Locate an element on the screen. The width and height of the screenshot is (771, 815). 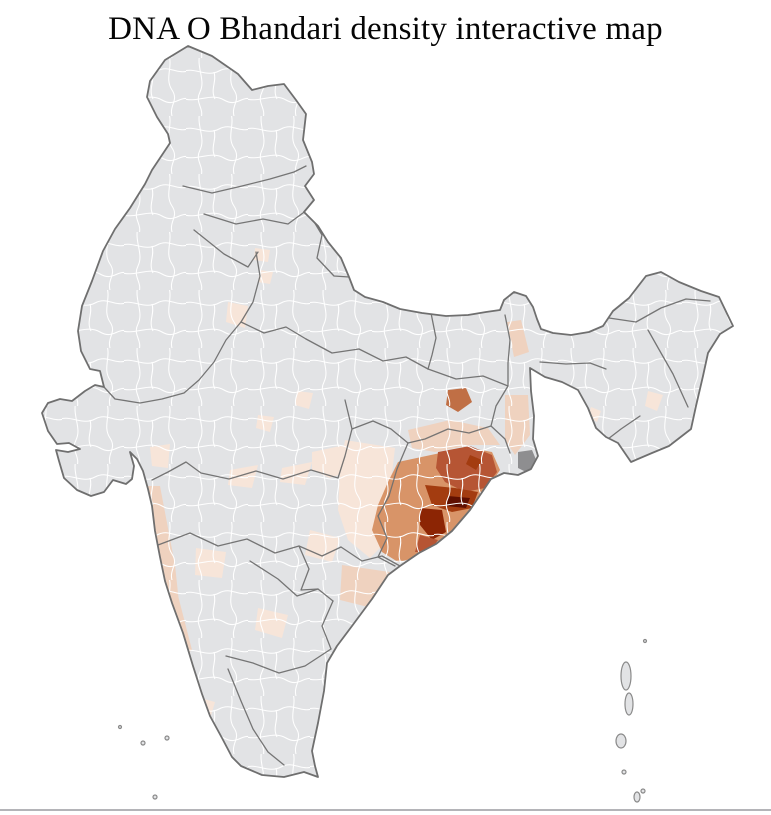
page-title: DNA O Bhandari density interactive map is located at coordinates (385, 29).